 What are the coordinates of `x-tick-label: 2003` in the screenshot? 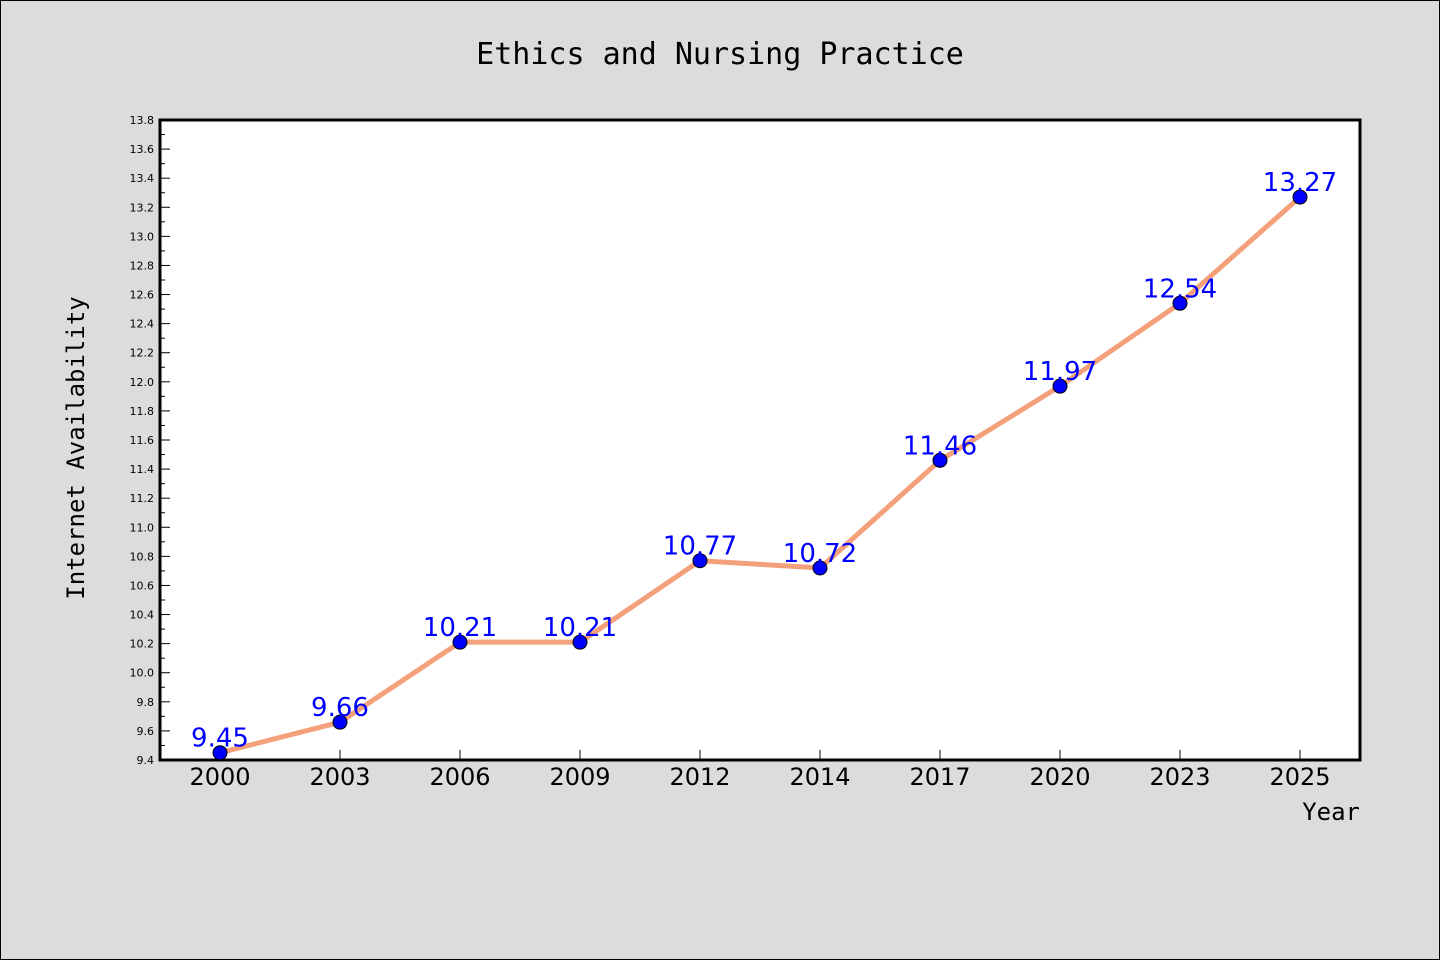 It's located at (339, 777).